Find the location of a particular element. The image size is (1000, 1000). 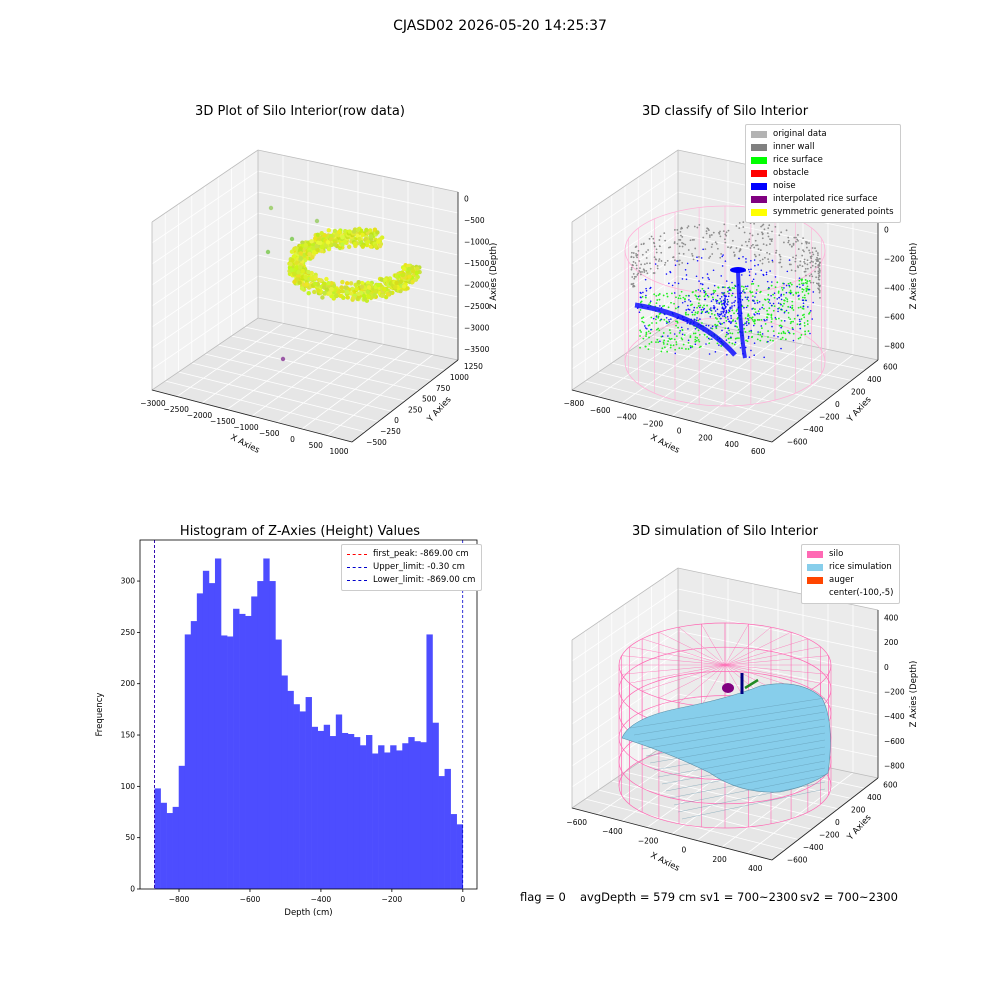

panel4-title: 3D simulation of Silo Interior is located at coordinates (725, 531).